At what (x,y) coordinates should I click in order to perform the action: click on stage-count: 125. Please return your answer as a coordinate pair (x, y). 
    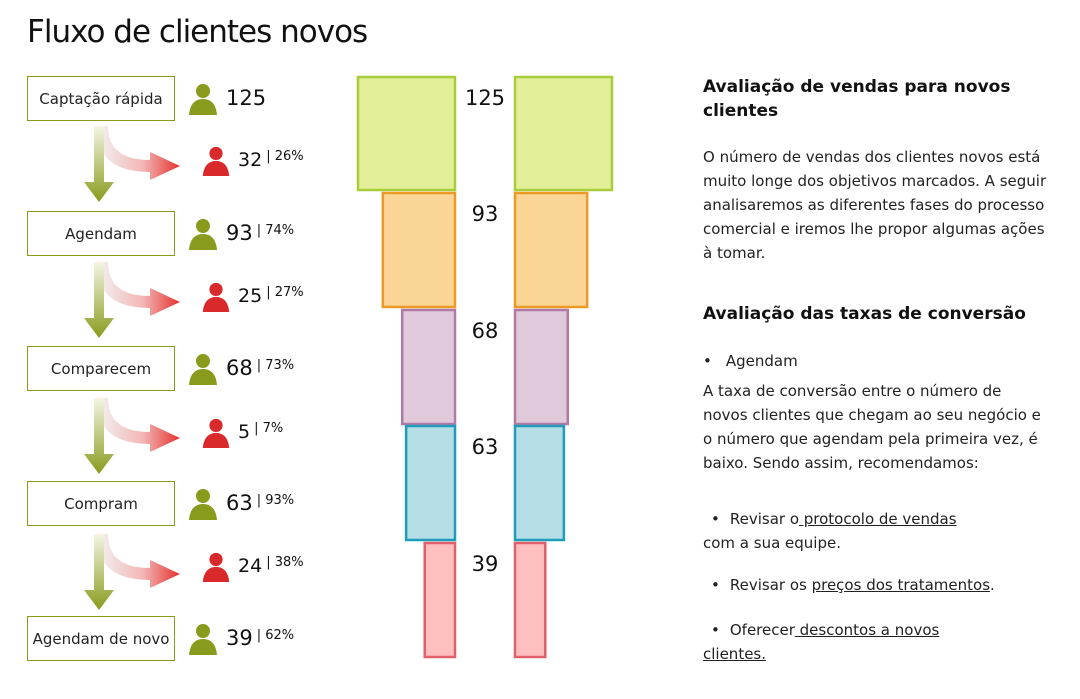
    Looking at the image, I should click on (246, 98).